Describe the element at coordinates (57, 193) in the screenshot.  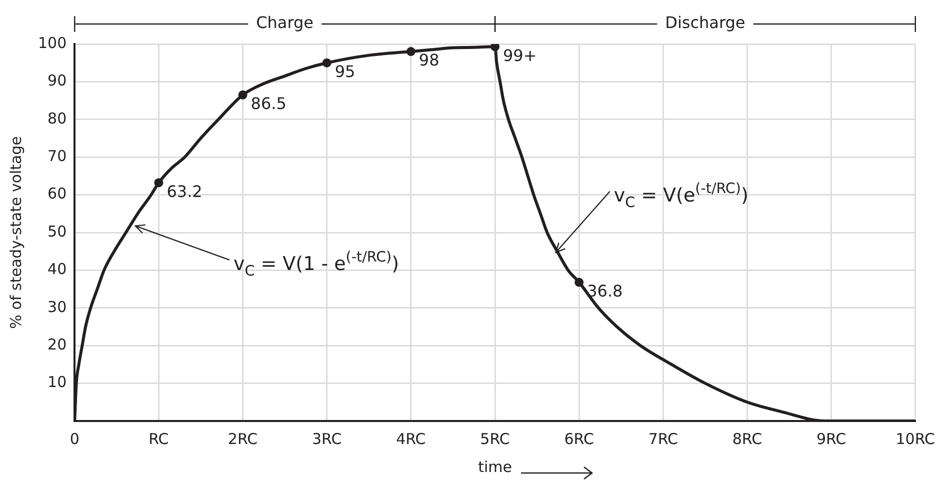
I see `y-tick-label: 60` at that location.